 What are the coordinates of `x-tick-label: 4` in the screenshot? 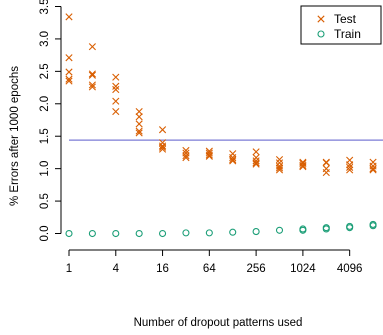 It's located at (116, 269).